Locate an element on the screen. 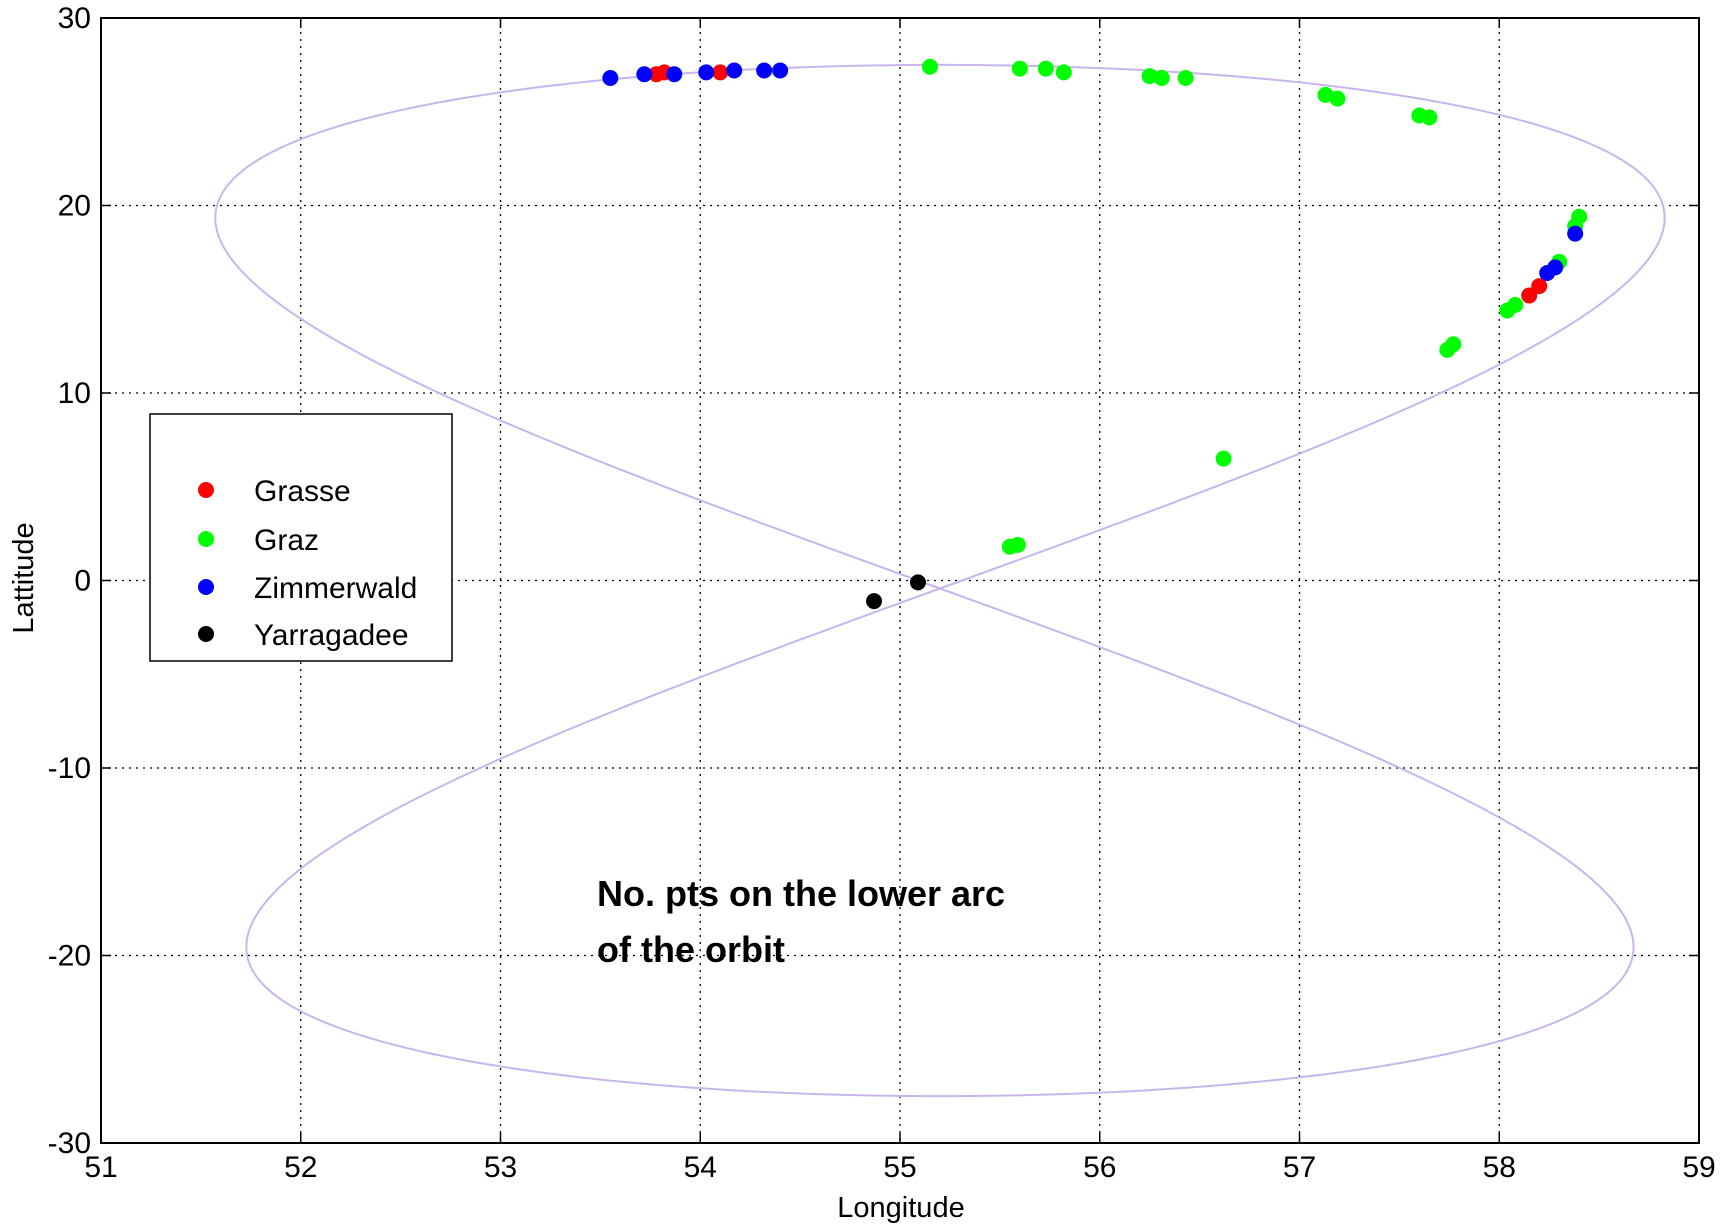 Image resolution: width=1735 pixels, height=1231 pixels. x-tick-label: 52 is located at coordinates (300, 1167).